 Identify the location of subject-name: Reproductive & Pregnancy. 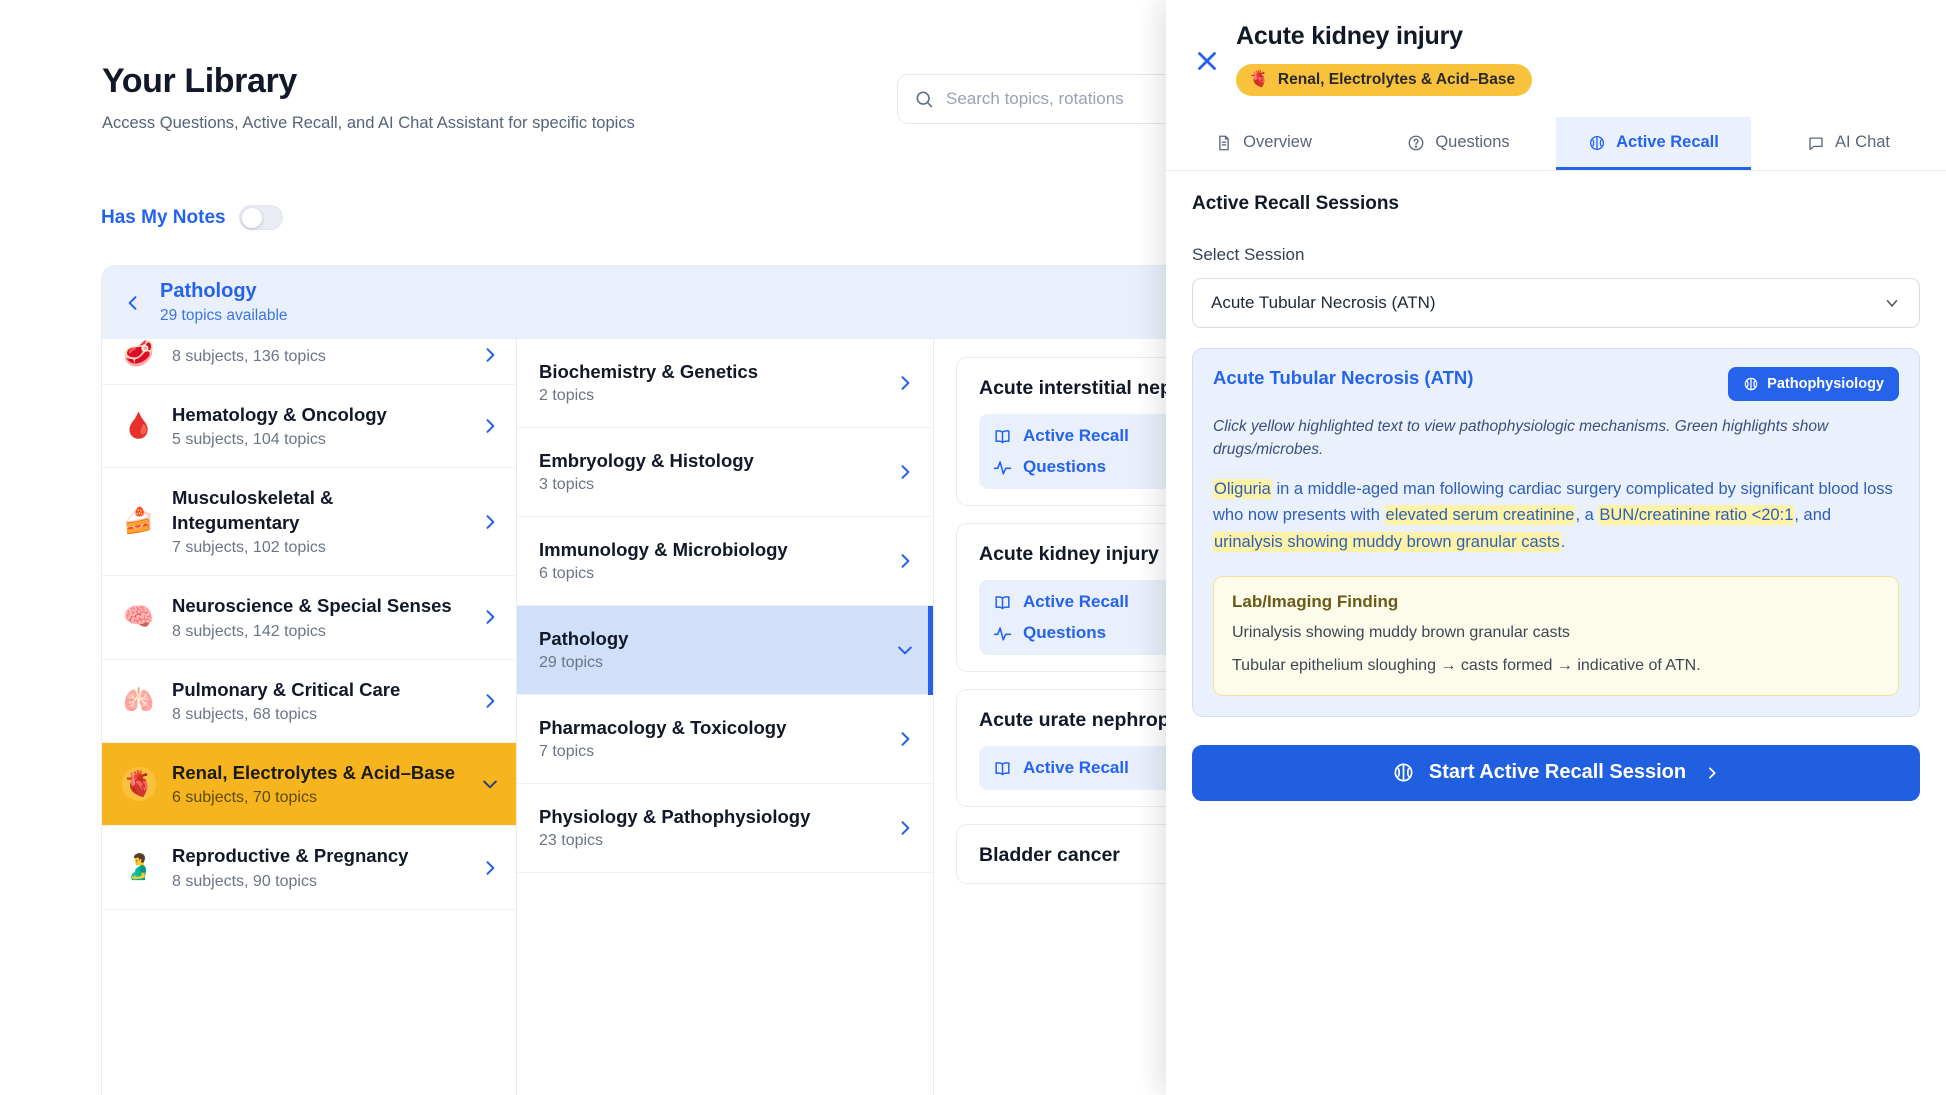
(290, 856).